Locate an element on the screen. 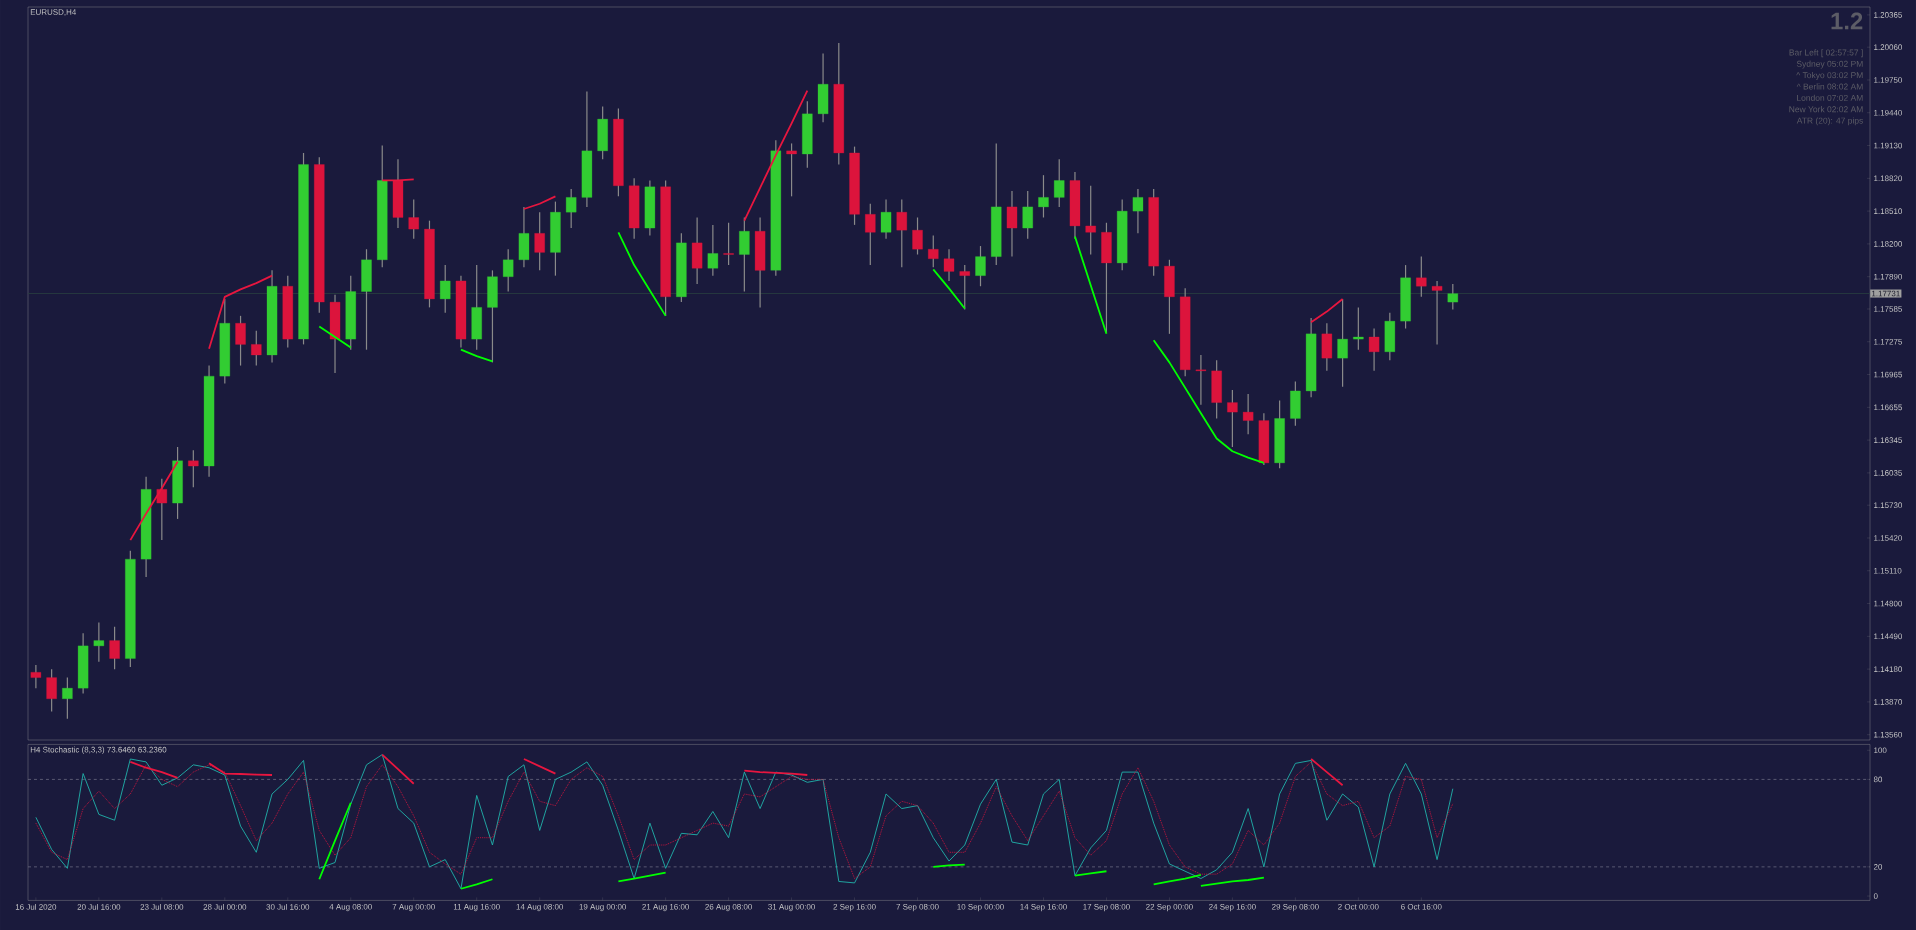 The image size is (1916, 930). line-series is located at coordinates (1232, 881).